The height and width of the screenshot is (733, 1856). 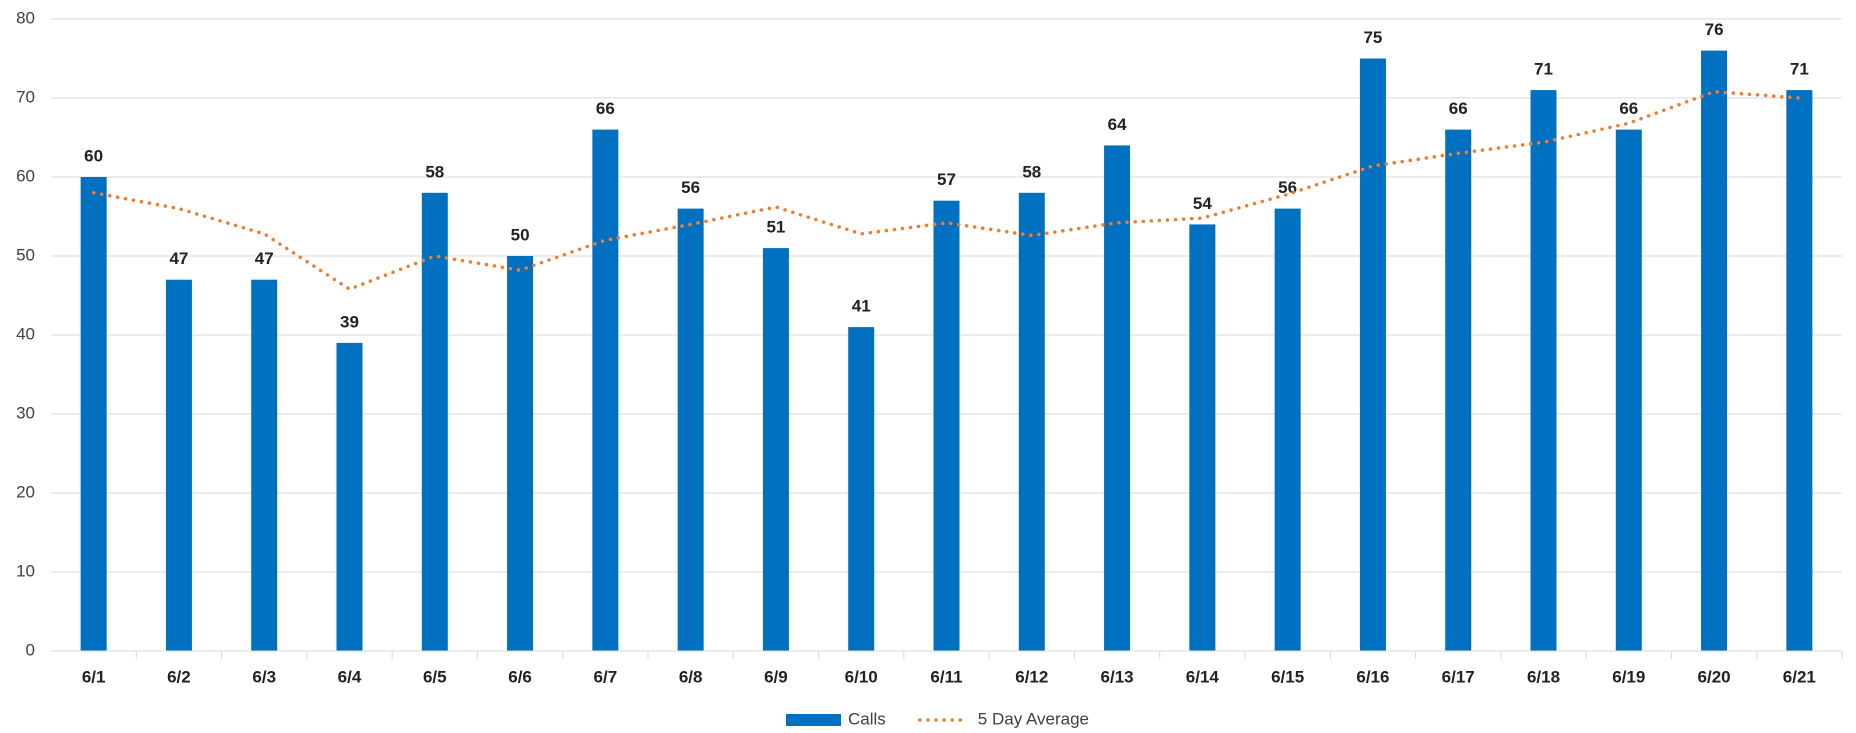 What do you see at coordinates (861, 306) in the screenshot?
I see `data-label: 41` at bounding box center [861, 306].